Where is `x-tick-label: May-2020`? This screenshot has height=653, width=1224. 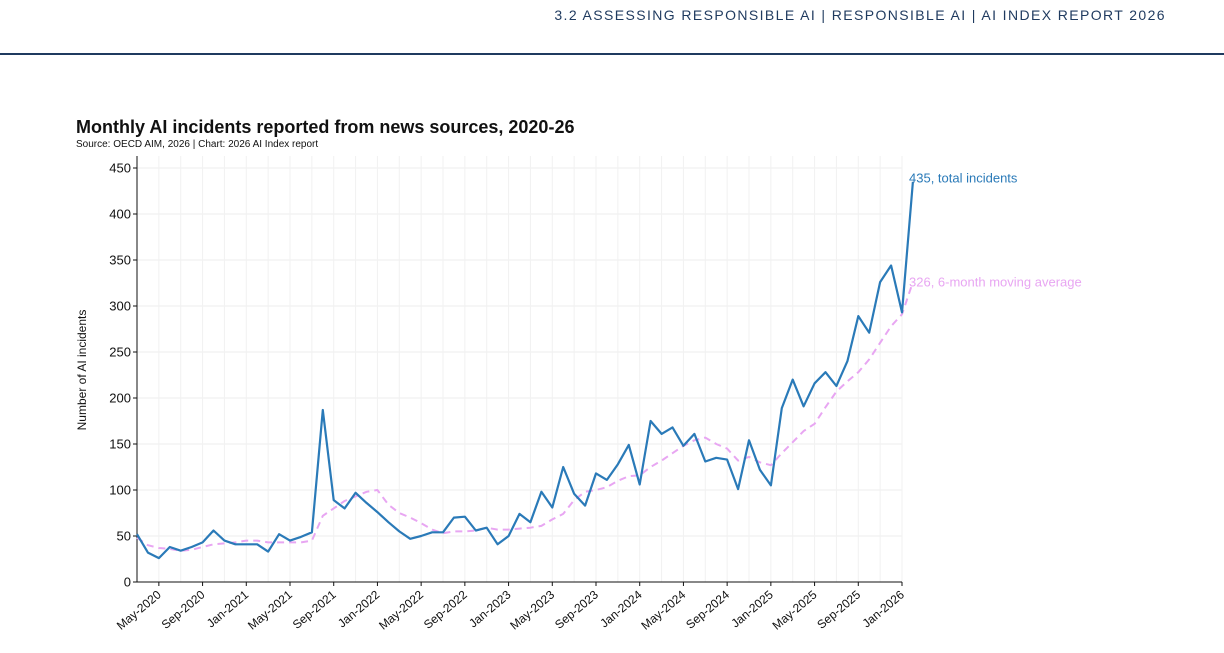 x-tick-label: May-2020 is located at coordinates (139, 609).